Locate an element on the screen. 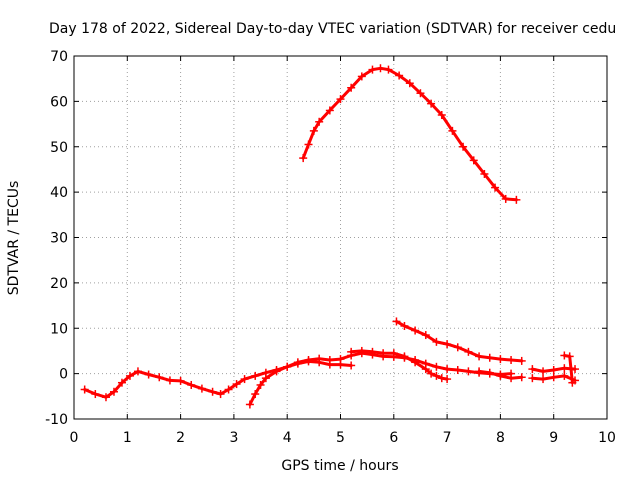 The width and height of the screenshot is (640, 480). x-tick-label: 9 is located at coordinates (553, 438).